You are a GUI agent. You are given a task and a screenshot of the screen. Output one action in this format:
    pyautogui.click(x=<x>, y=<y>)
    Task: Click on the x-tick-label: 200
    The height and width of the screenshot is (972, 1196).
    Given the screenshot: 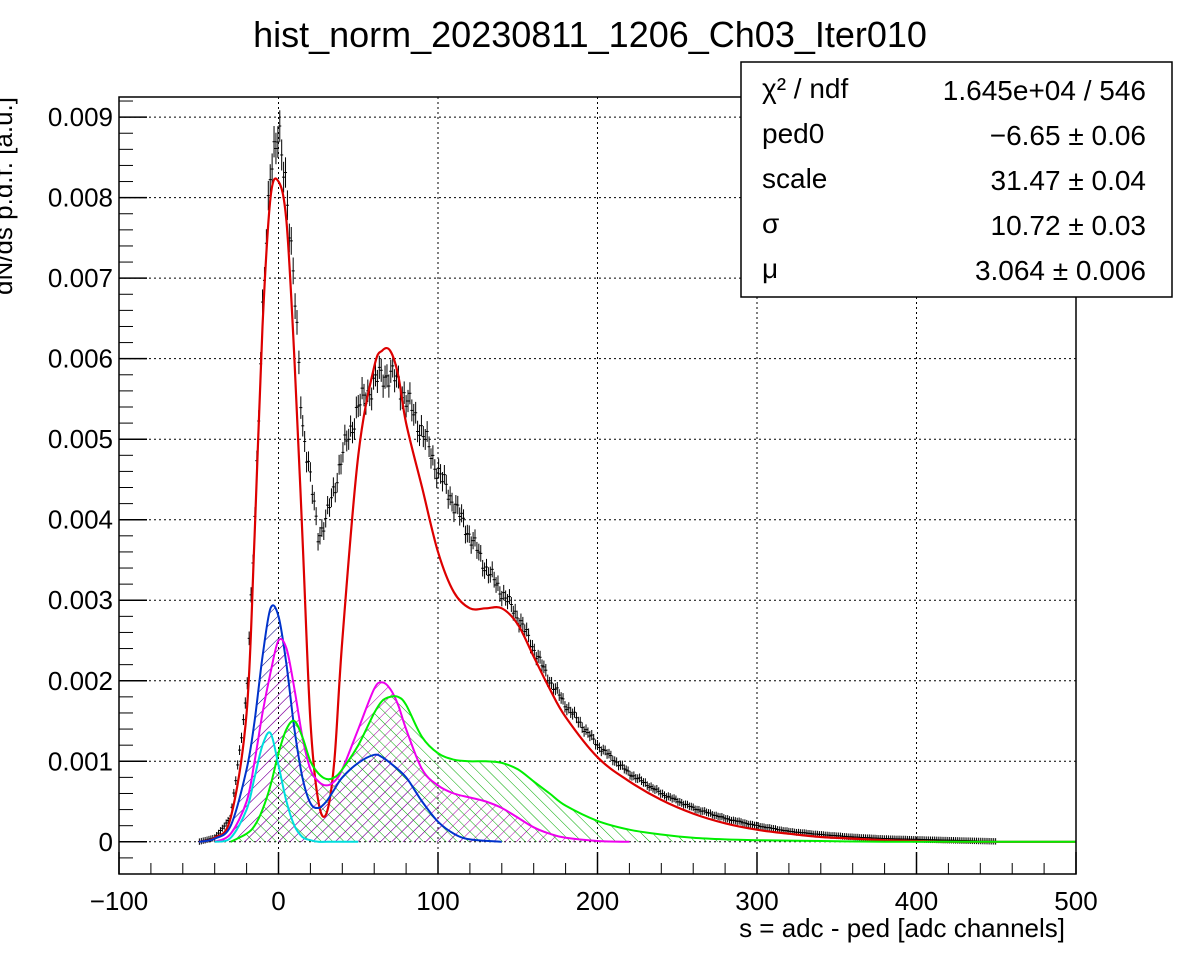 What is the action you would take?
    pyautogui.click(x=597, y=901)
    